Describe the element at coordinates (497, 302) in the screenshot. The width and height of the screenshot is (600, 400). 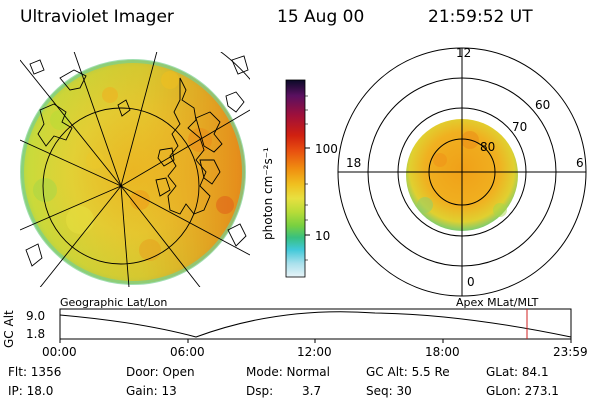
I see `apex-caption: Apex MLat/MLT` at that location.